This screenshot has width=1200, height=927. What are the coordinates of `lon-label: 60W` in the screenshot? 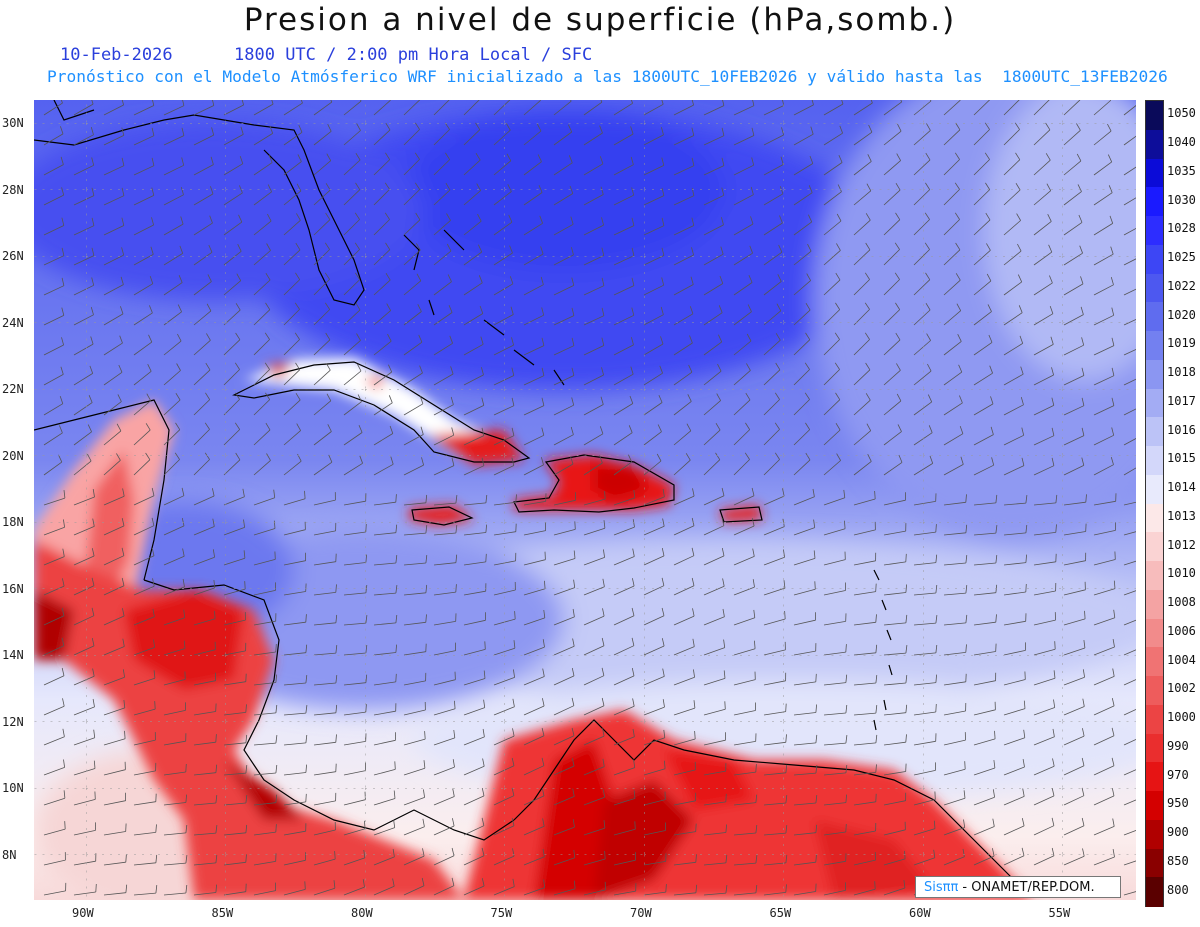 It's located at (920, 913).